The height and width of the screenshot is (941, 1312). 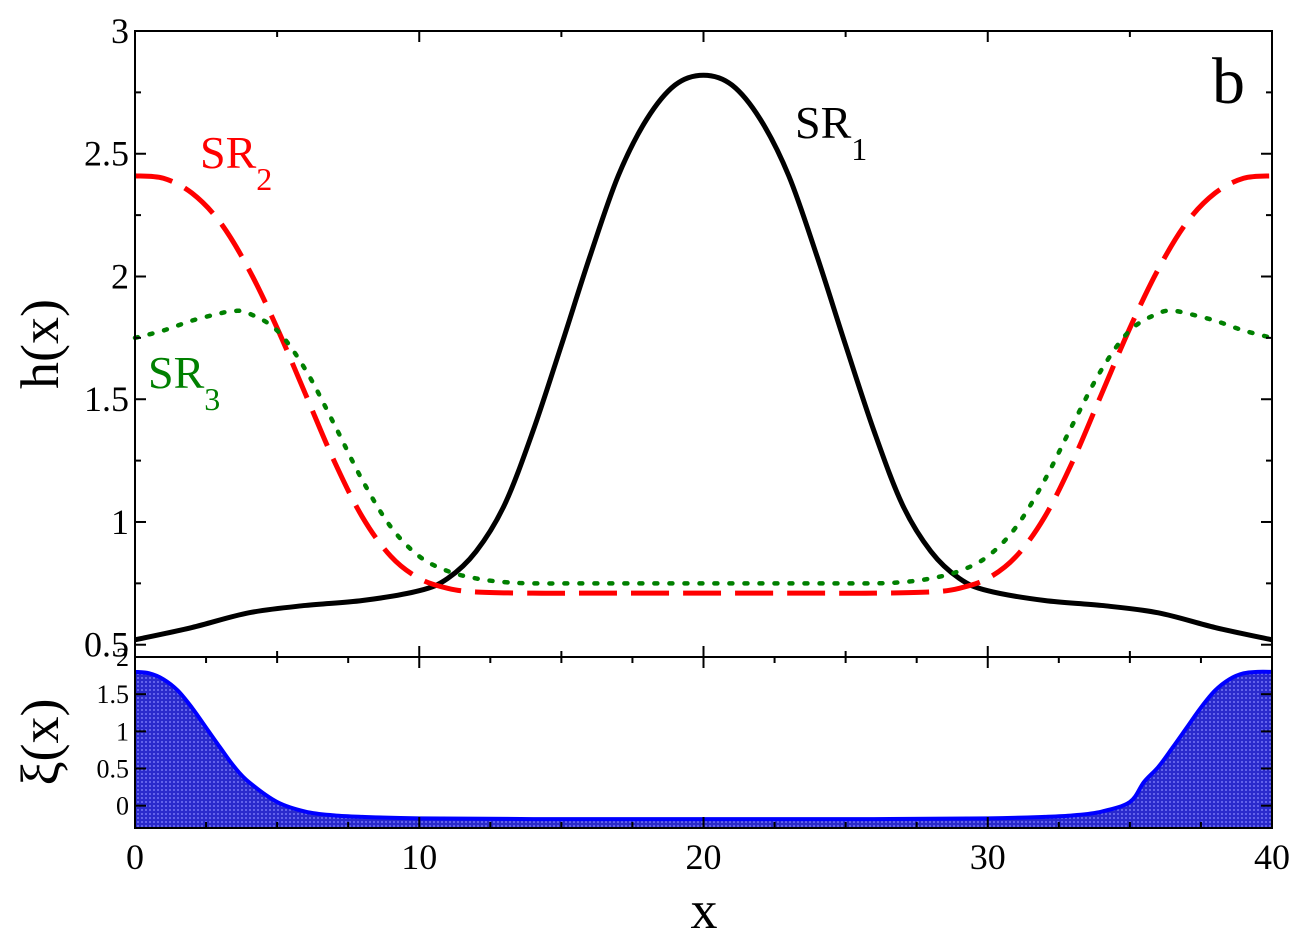 I want to click on bottom-xtick-label: 30, so click(x=988, y=857).